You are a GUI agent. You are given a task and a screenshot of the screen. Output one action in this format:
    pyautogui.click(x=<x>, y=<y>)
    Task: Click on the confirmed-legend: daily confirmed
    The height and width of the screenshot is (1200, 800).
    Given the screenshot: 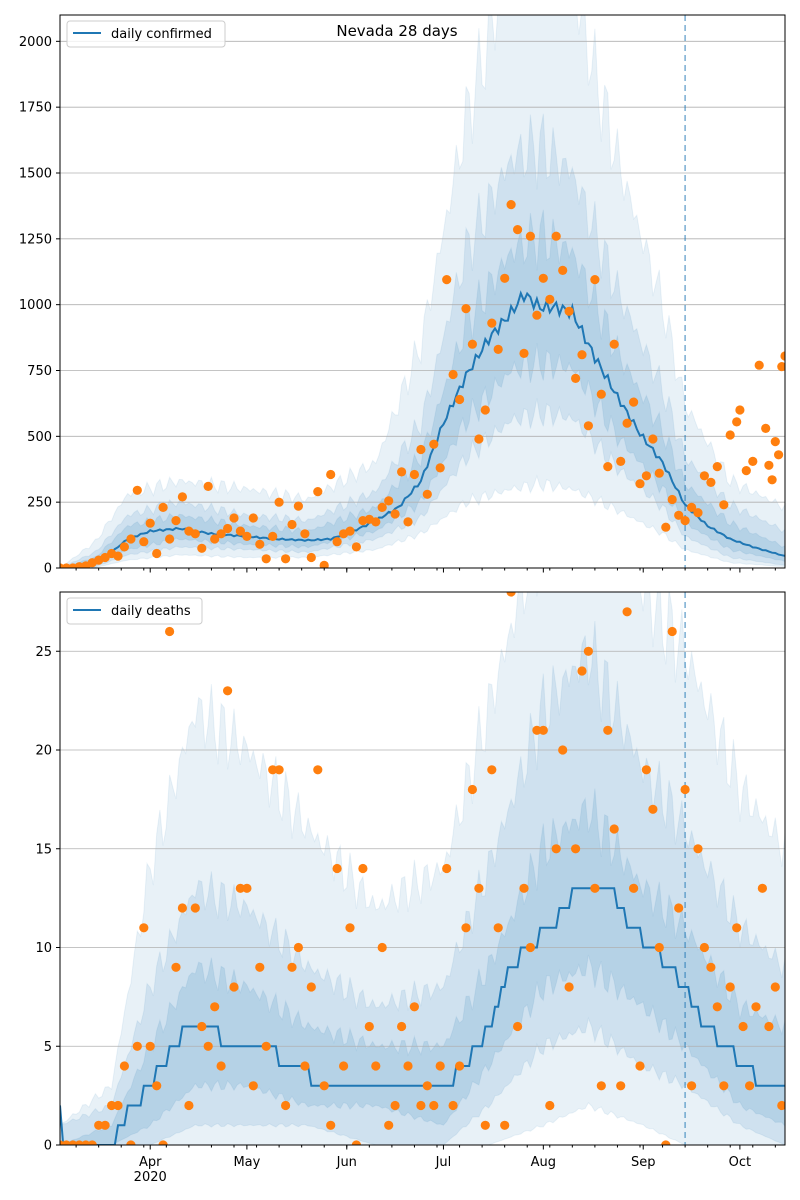 What is the action you would take?
    pyautogui.click(x=146, y=34)
    